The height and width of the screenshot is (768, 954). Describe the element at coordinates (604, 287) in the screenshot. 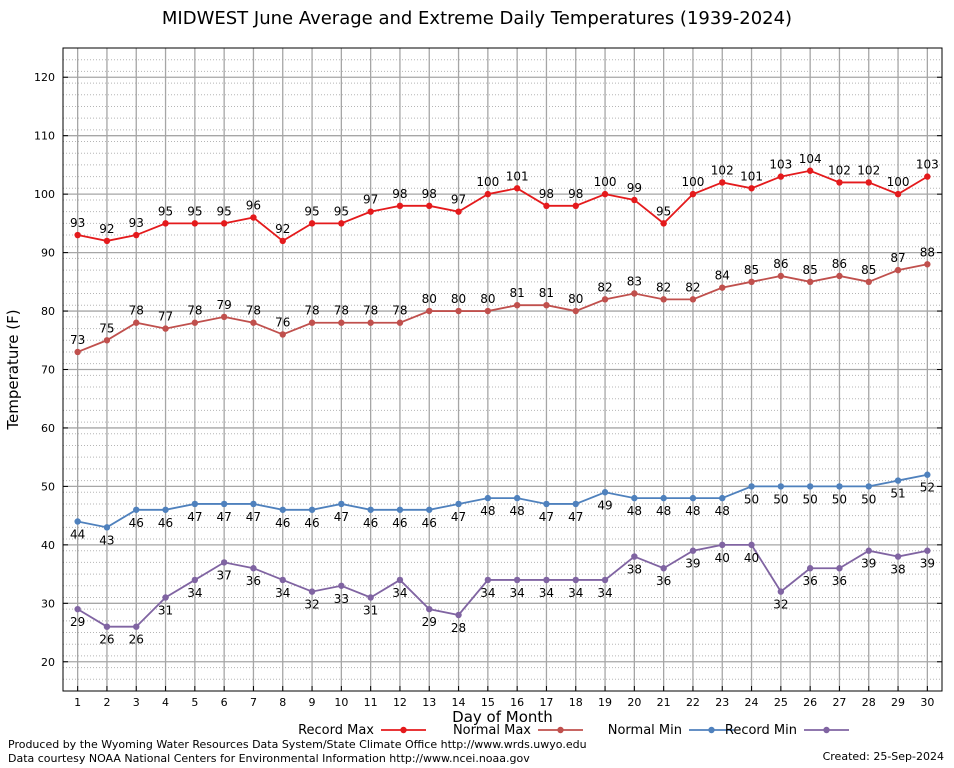

I see `data-label: 82` at that location.